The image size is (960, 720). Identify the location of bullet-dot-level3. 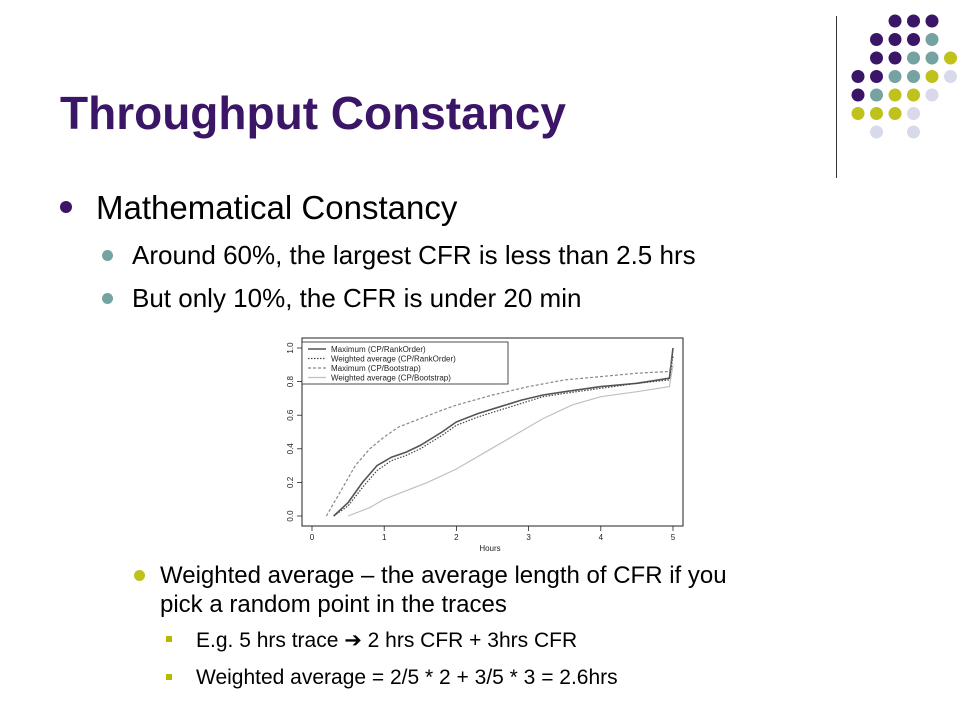
(139, 575).